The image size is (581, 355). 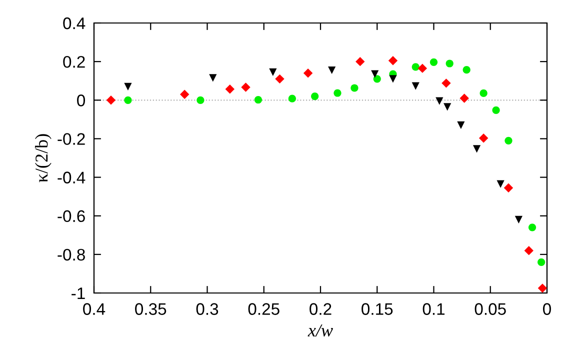 I want to click on x-tick-label: 0.2, so click(x=321, y=309).